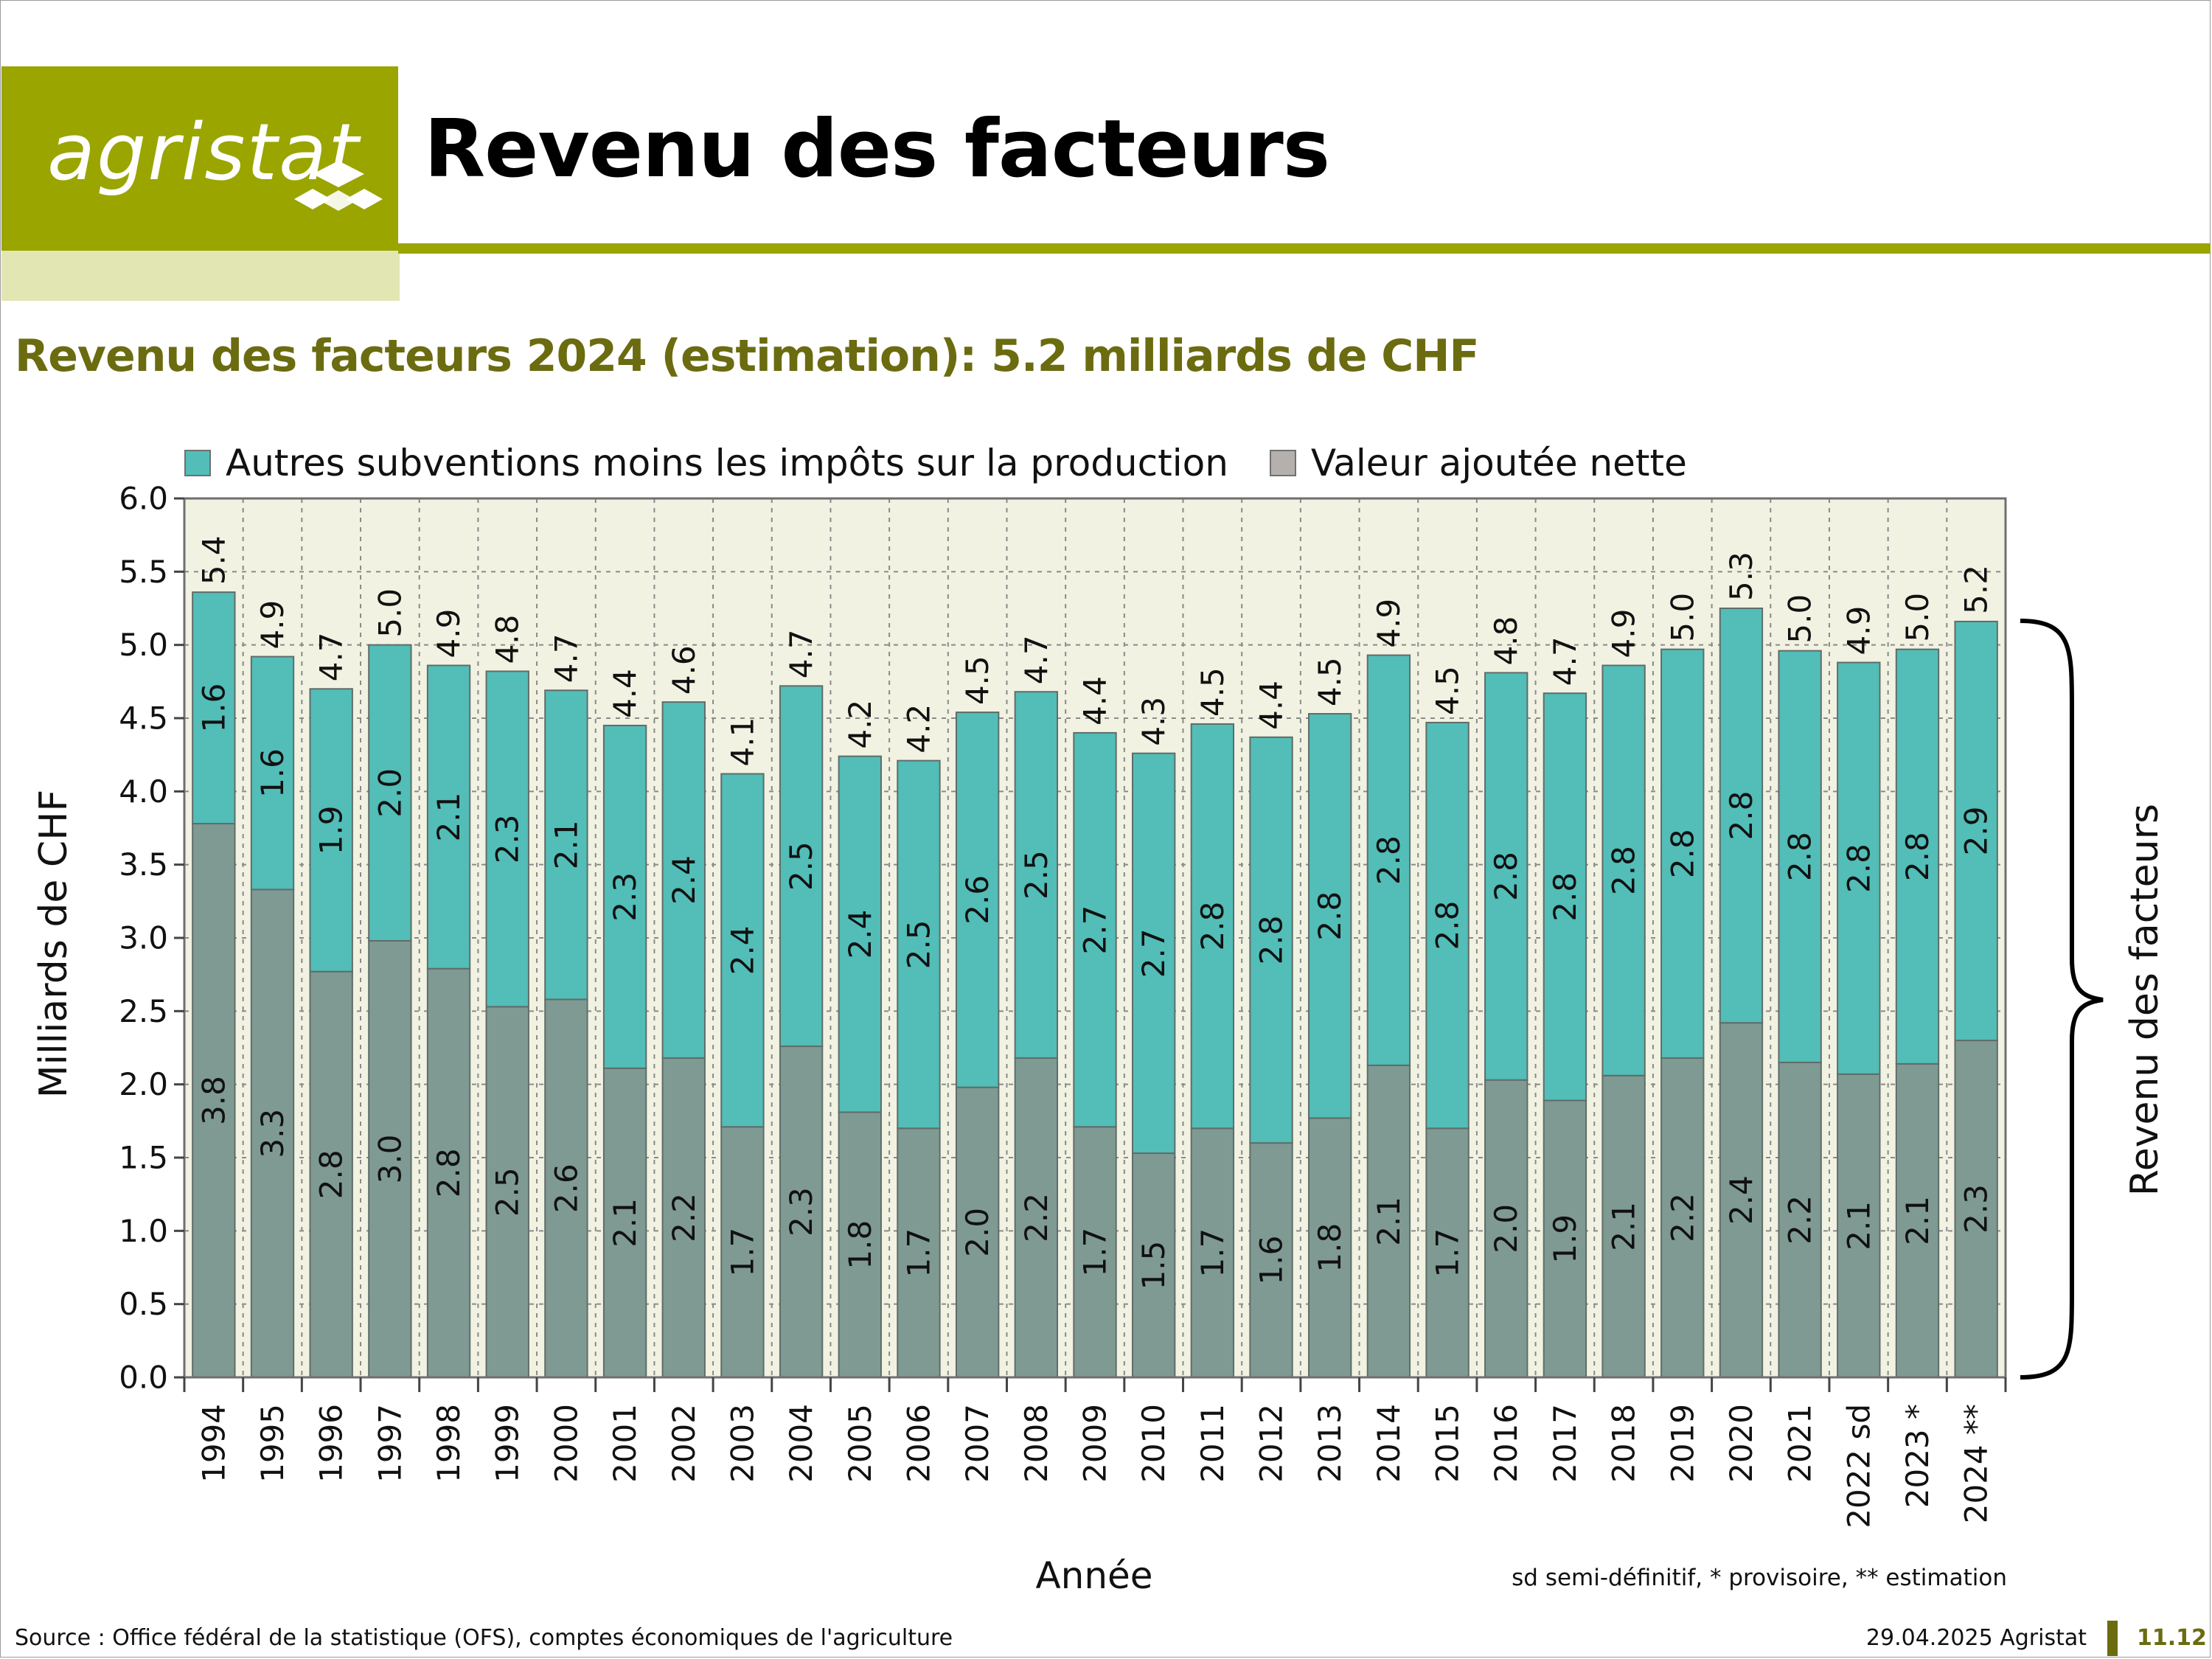  Describe the element at coordinates (1565, 1443) in the screenshot. I see `x-tick-label: 2017` at that location.